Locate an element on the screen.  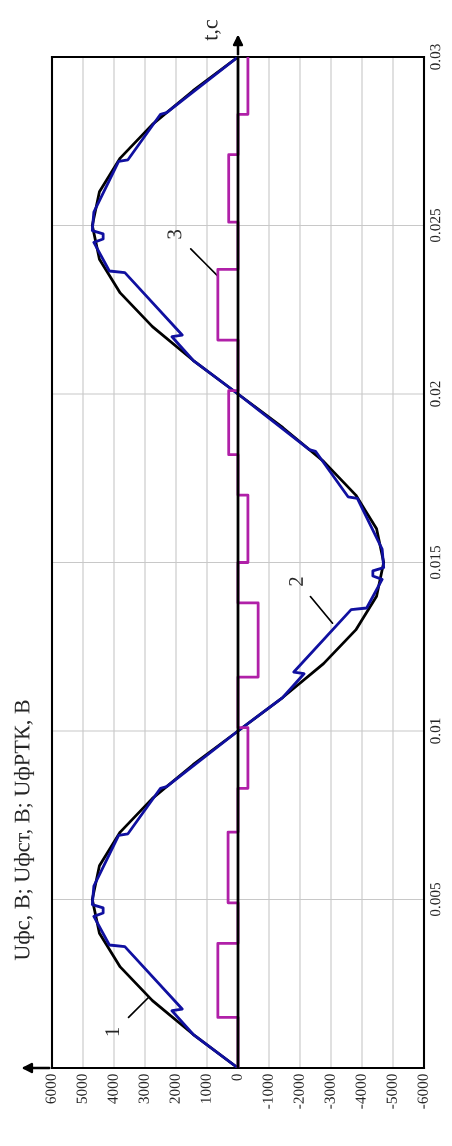
x-tick-label: -6000 is located at coordinates (422, 1091).